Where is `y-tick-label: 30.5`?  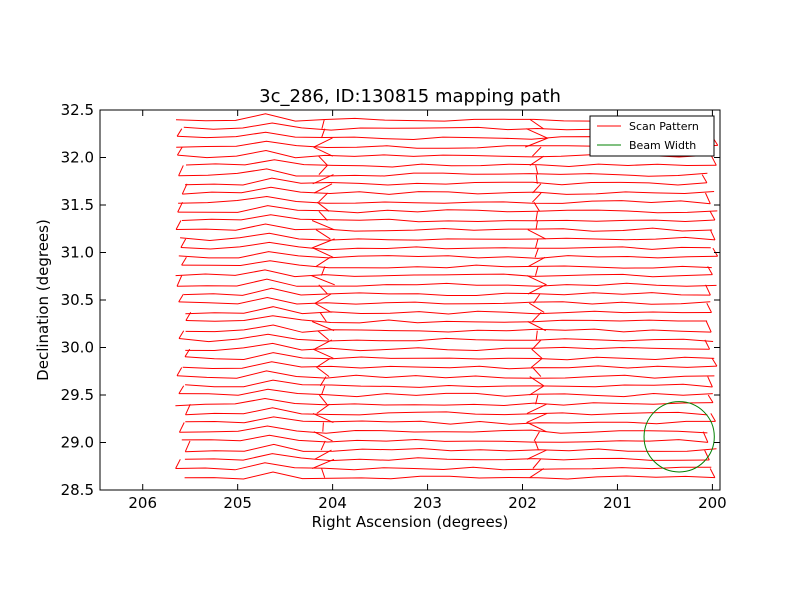
y-tick-label: 30.5 is located at coordinates (77, 300).